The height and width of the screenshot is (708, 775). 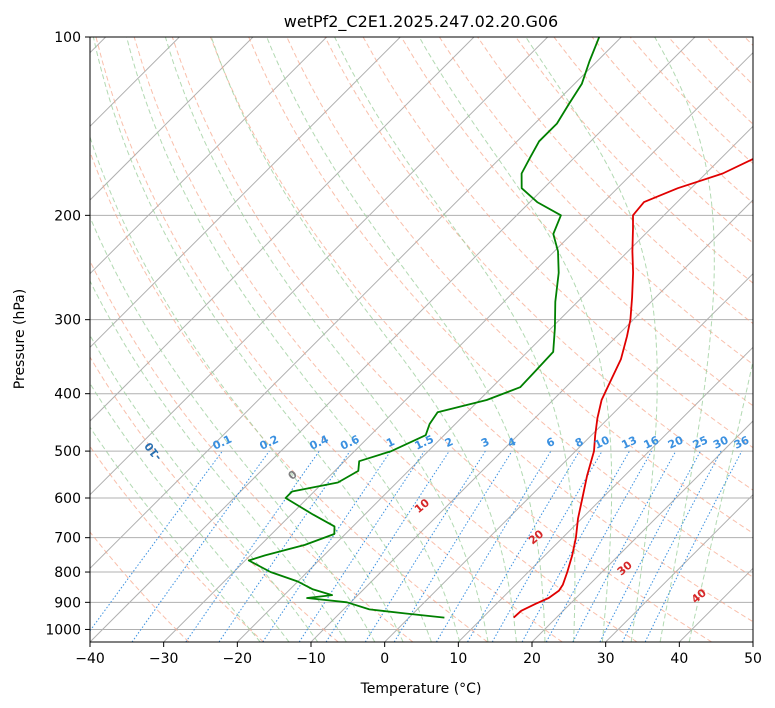 I want to click on y-tick-label: 100, so click(x=67, y=38).